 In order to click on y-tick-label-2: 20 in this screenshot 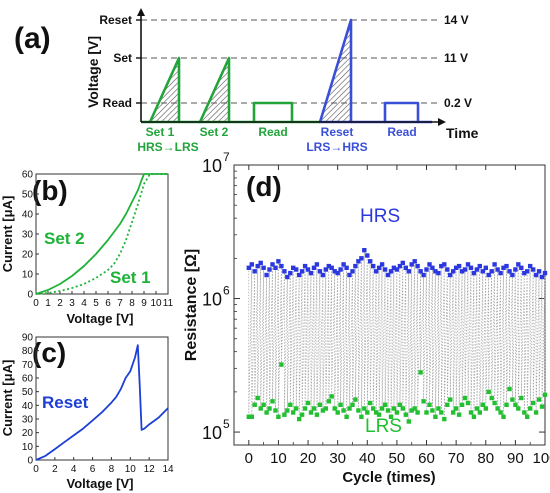, I will do `click(28, 255)`.